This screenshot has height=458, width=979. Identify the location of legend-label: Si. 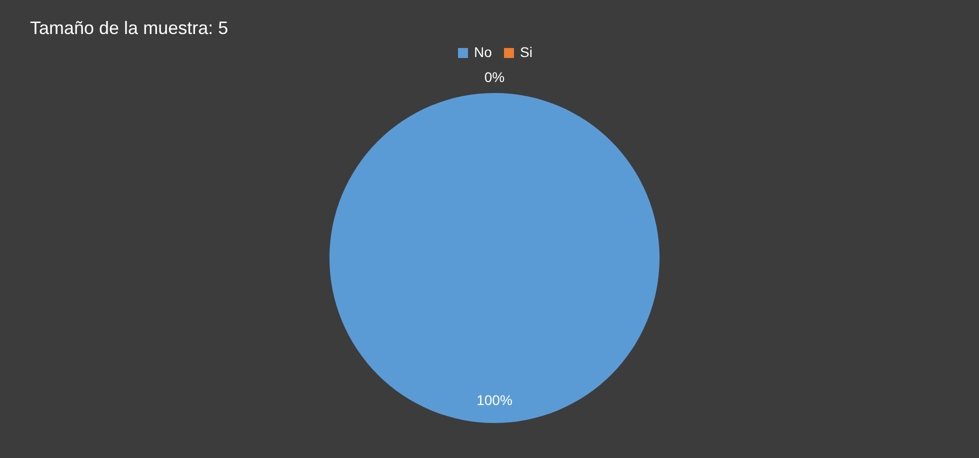
(526, 52).